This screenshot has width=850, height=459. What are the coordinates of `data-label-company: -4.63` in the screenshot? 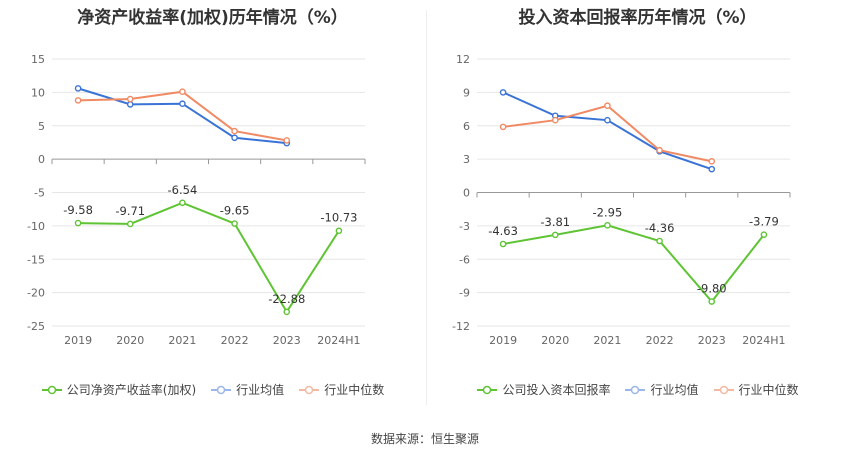 It's located at (503, 231).